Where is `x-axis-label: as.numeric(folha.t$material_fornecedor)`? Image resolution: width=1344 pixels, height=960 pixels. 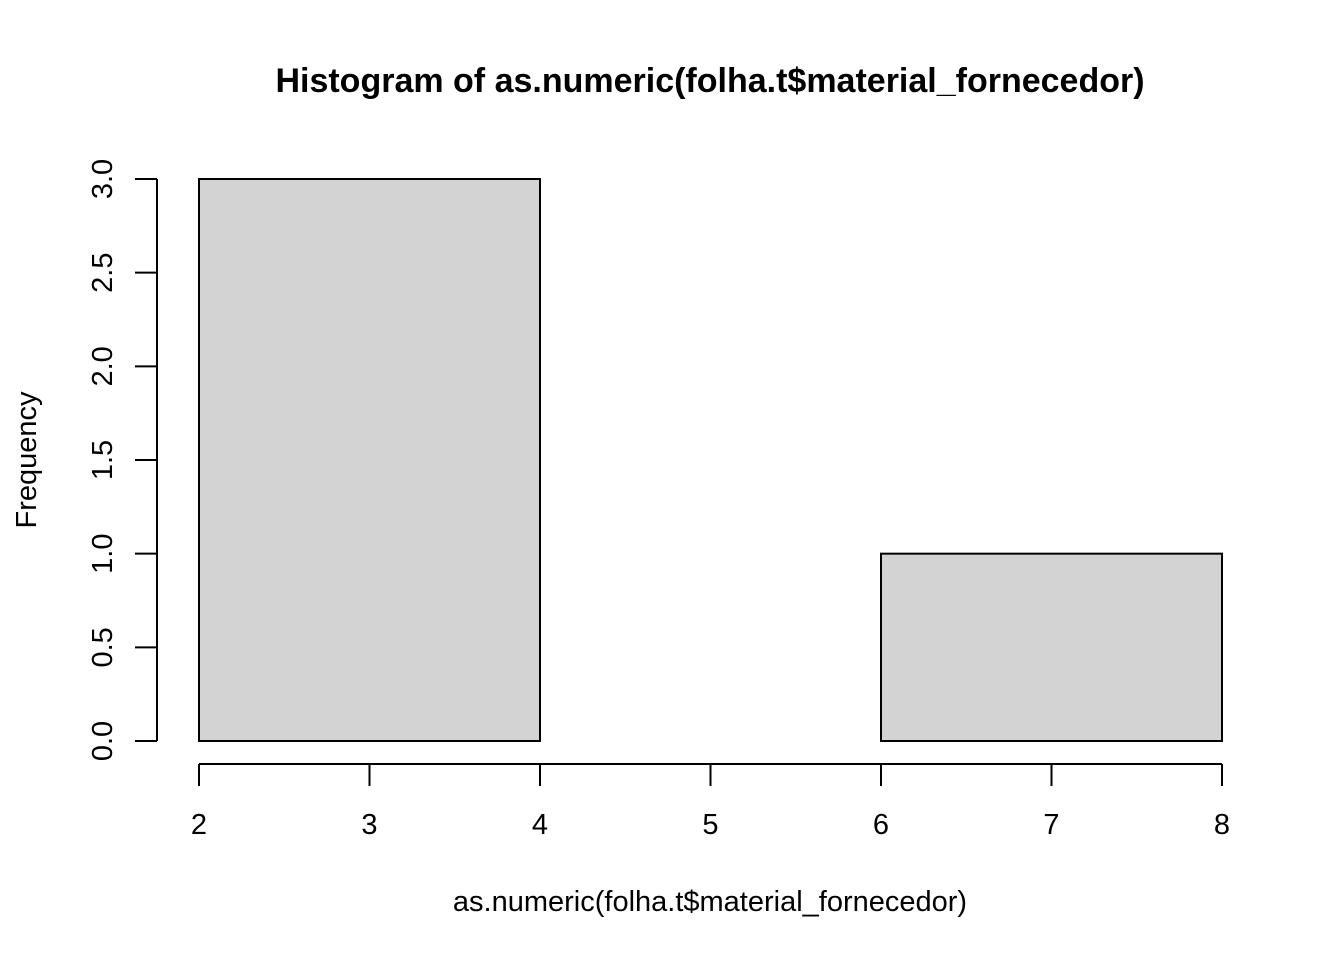 x-axis-label: as.numeric(folha.t$material_fornecedor) is located at coordinates (710, 902).